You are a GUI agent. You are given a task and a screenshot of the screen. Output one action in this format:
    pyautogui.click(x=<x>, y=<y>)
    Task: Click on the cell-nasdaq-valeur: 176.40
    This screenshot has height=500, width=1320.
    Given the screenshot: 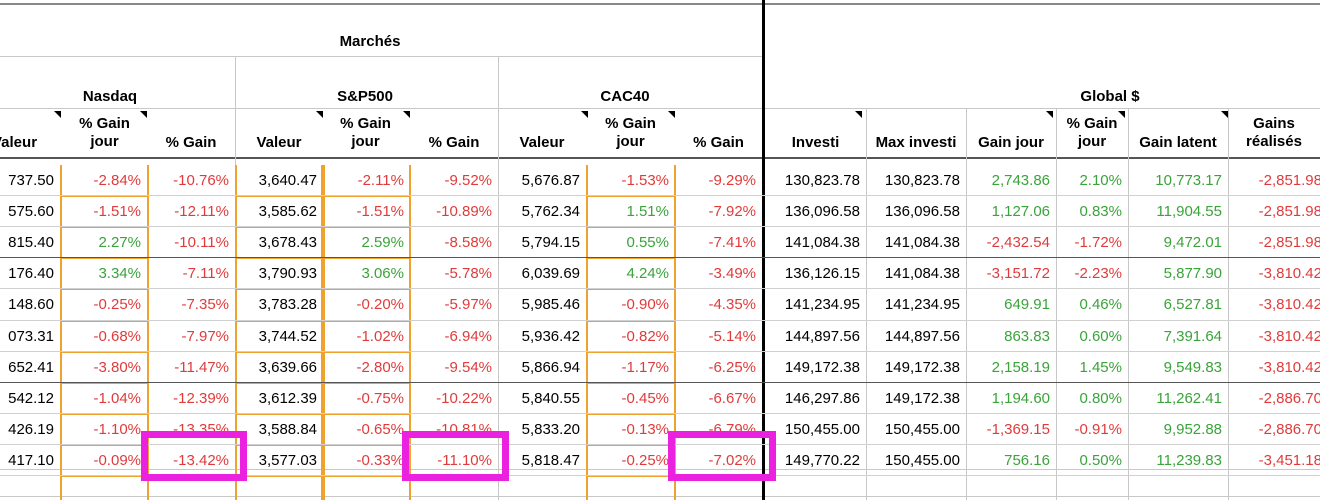 What is the action you would take?
    pyautogui.click(x=31, y=274)
    